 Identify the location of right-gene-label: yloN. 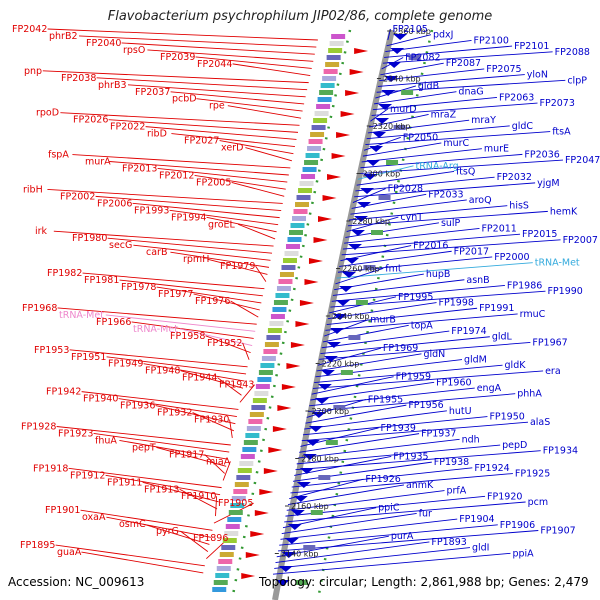
(537, 75).